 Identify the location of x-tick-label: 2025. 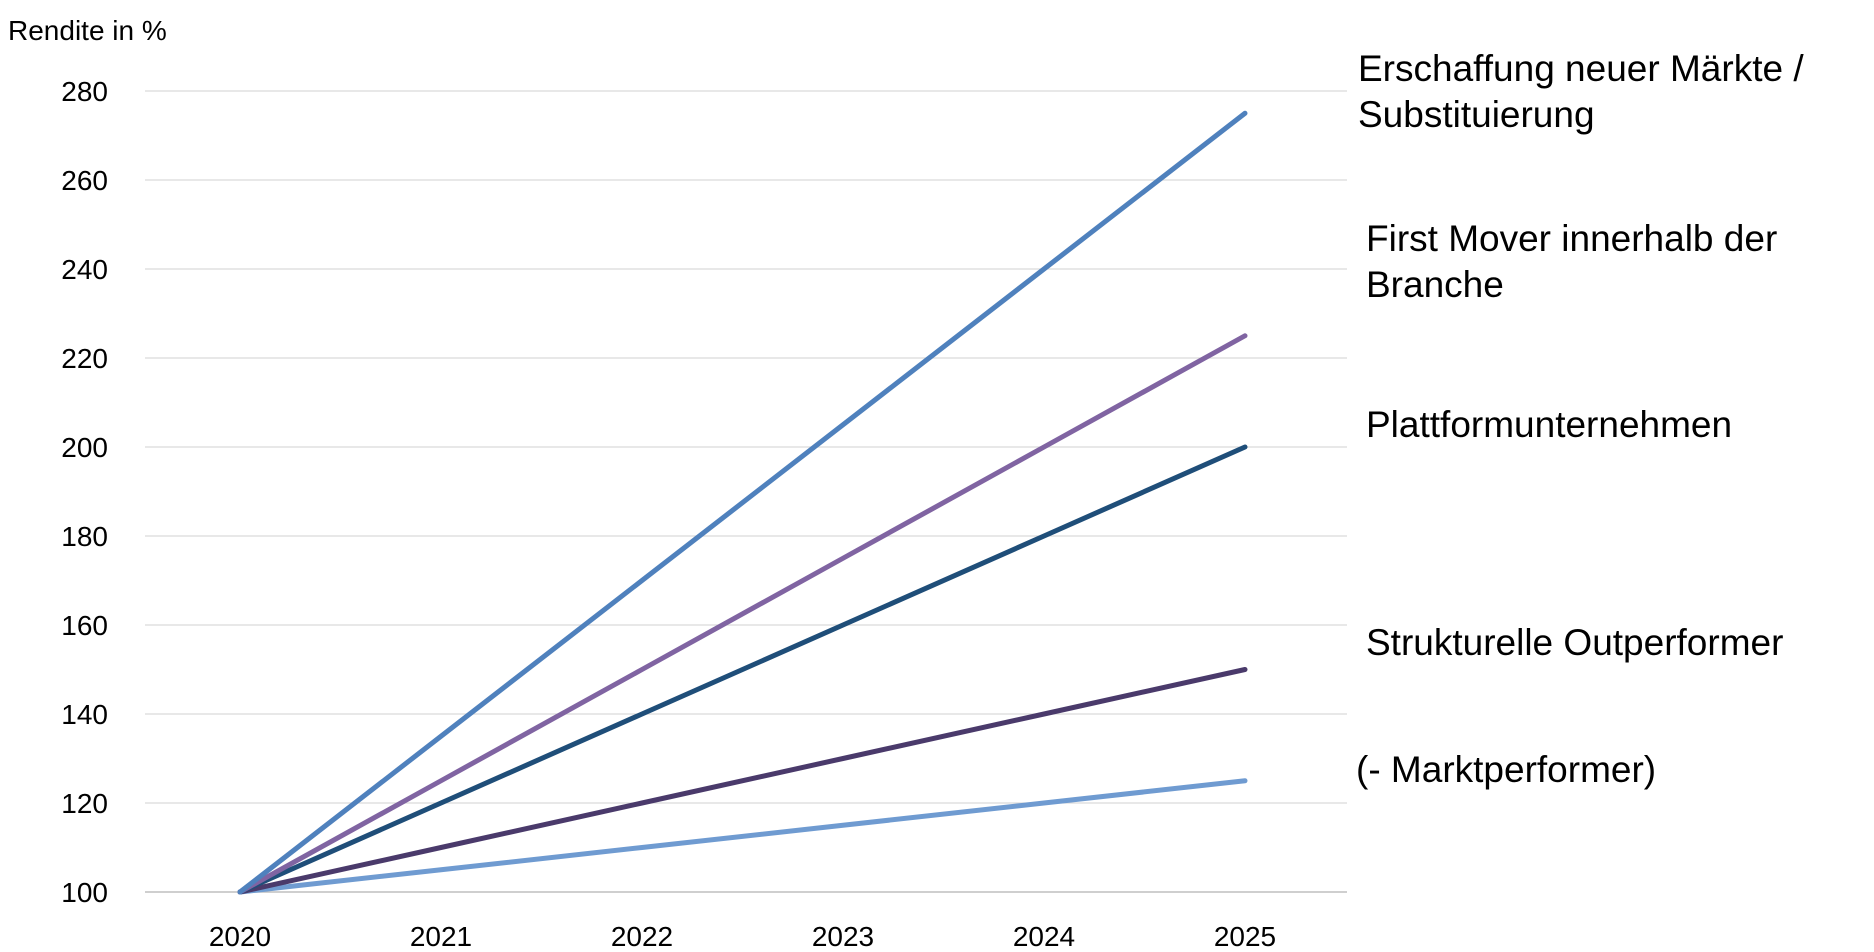
(1245, 936).